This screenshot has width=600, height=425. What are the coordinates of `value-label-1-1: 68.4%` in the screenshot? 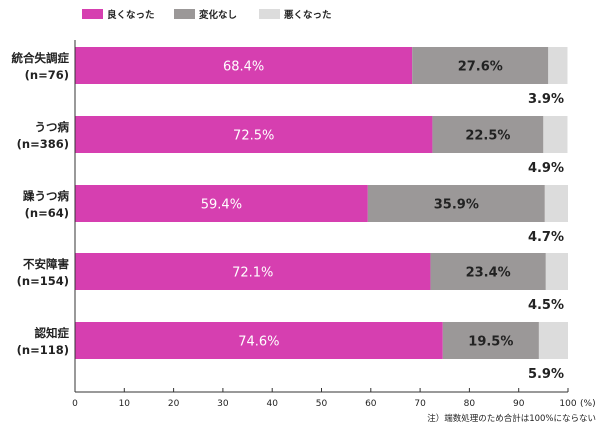 It's located at (243, 67).